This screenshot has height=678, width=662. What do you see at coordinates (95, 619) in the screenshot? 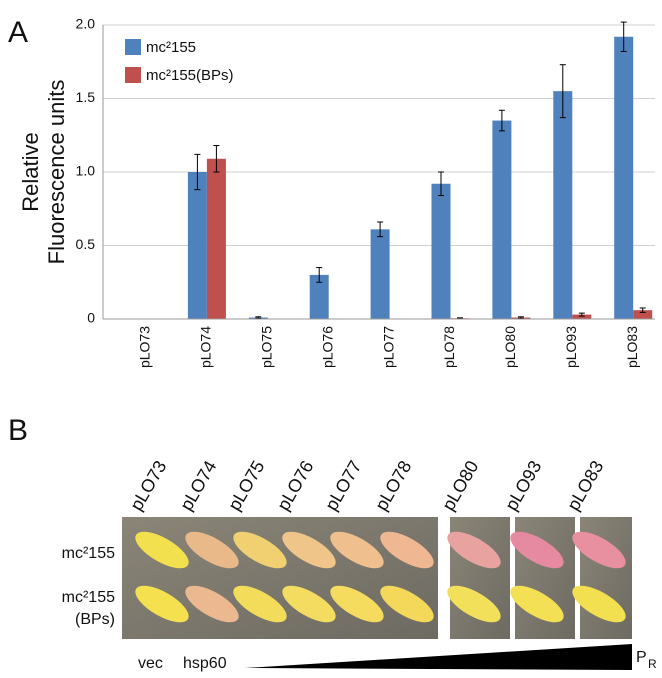
I see `row-label: (BPs)` at bounding box center [95, 619].